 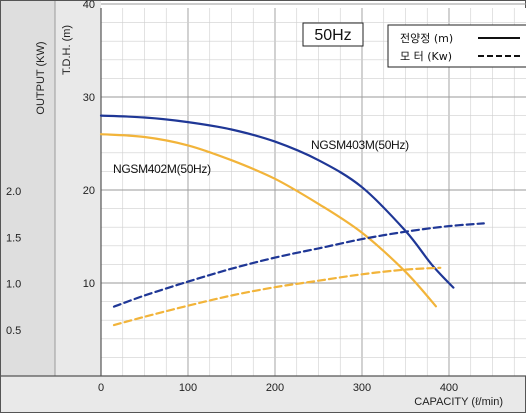 What do you see at coordinates (89, 191) in the screenshot?
I see `head-tick-label: 20` at bounding box center [89, 191].